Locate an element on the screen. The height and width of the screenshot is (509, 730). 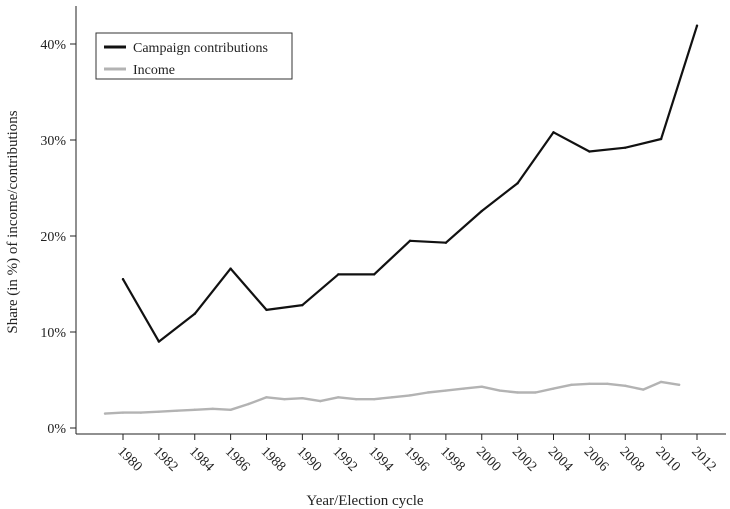
y-axis-title: Share (in %) of income/contributions is located at coordinates (13, 221).